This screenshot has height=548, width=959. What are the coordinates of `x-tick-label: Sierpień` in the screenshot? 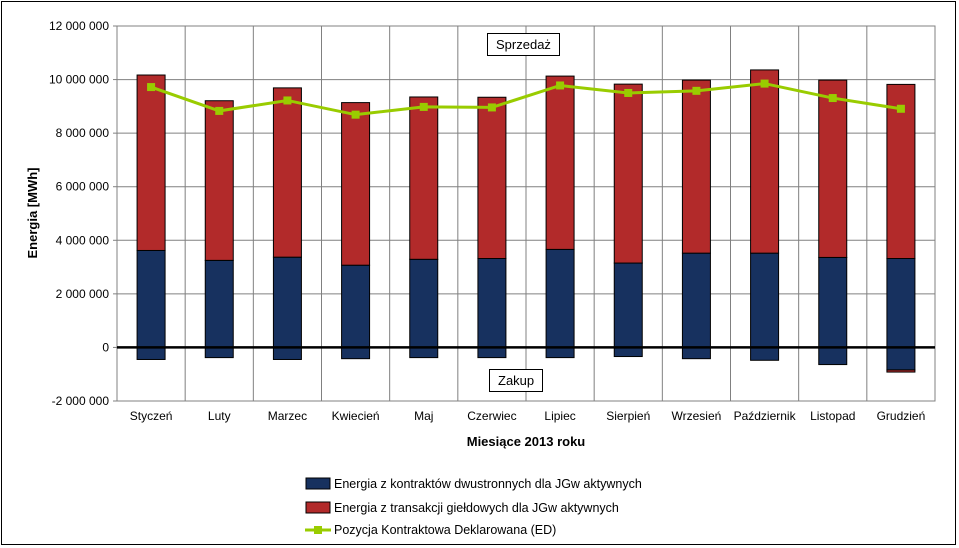 It's located at (628, 416).